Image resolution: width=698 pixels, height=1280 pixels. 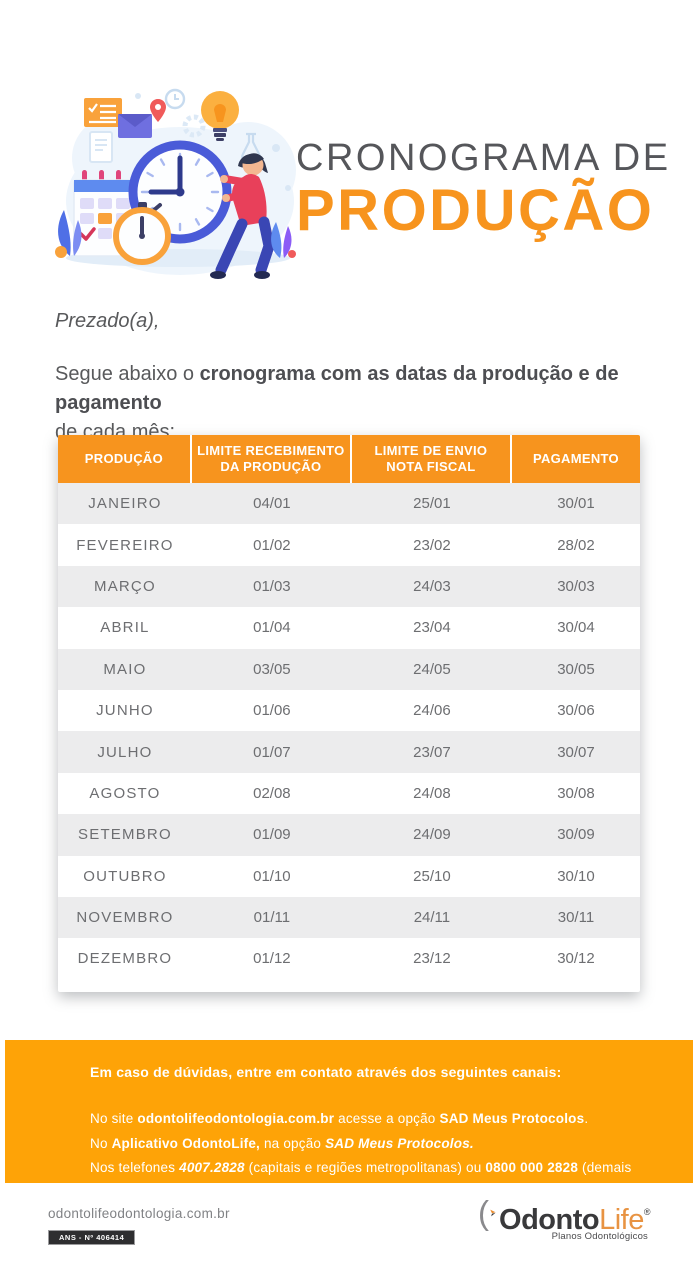 I want to click on date-cell: 24/03, so click(x=432, y=586).